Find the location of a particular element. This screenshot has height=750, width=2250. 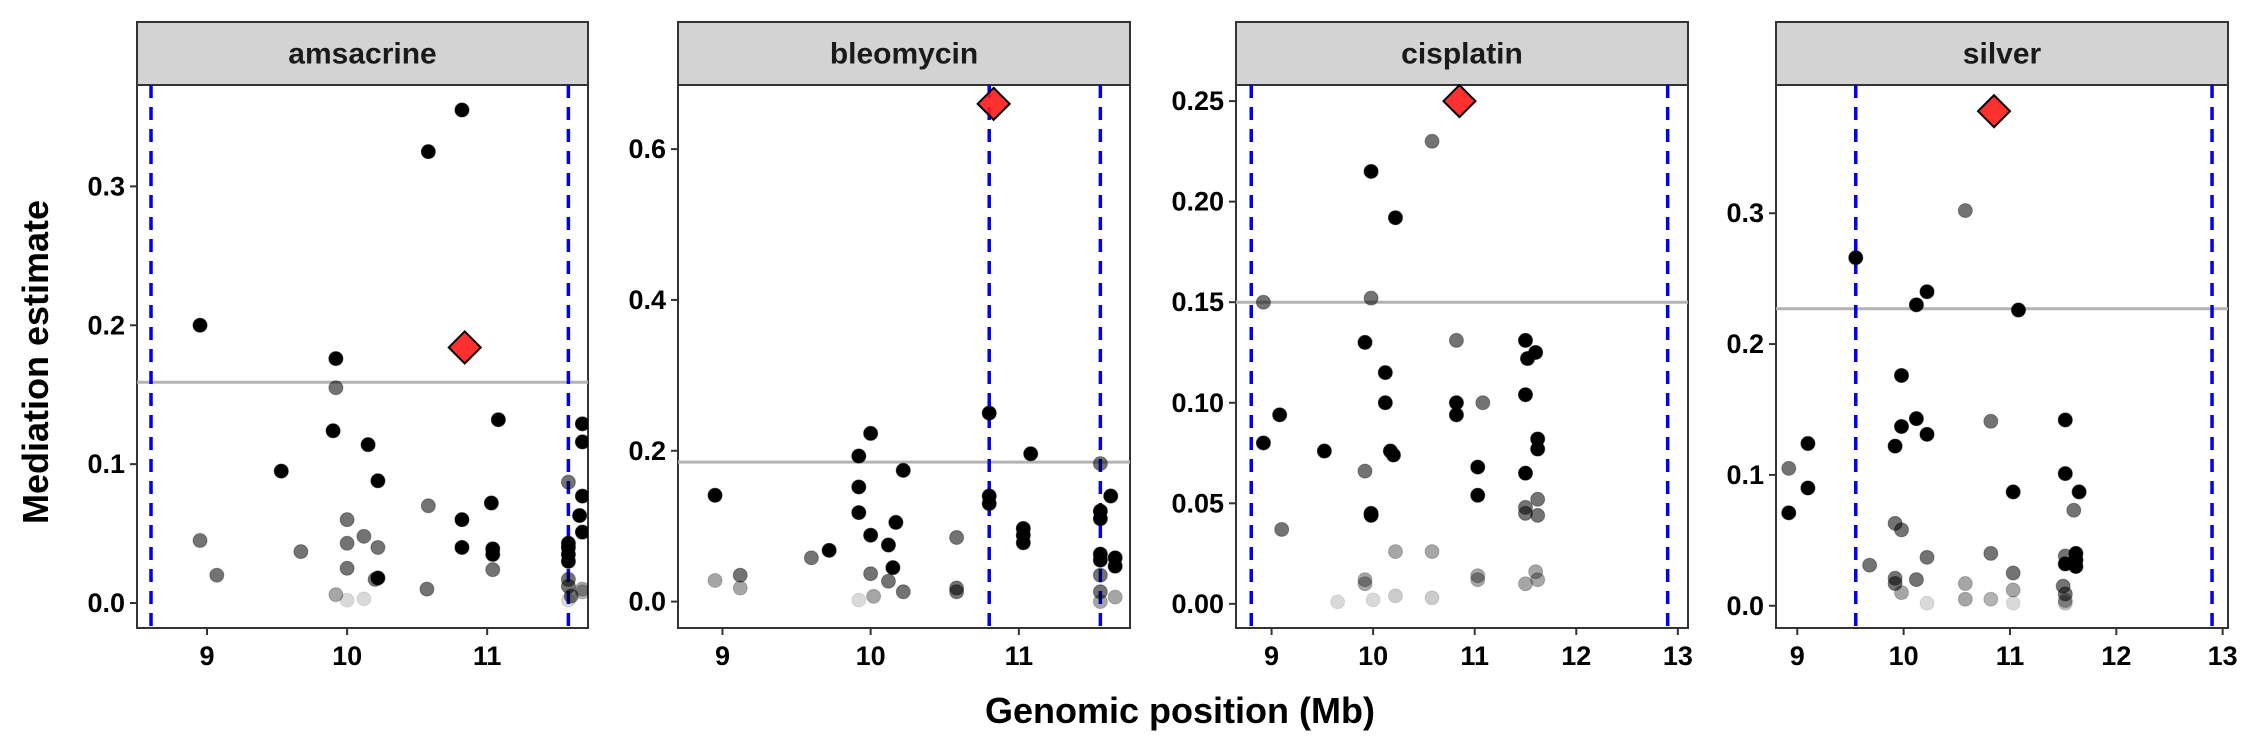

facet-title: cisplatin is located at coordinates (1462, 54).